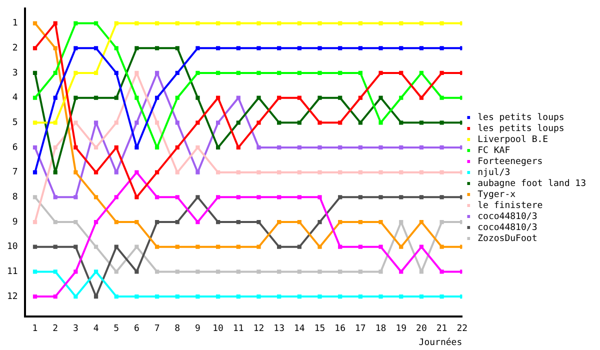 Image resolution: width=600 pixels, height=350 pixels. What do you see at coordinates (299, 329) in the screenshot?
I see `x-tick-label: 14` at bounding box center [299, 329].